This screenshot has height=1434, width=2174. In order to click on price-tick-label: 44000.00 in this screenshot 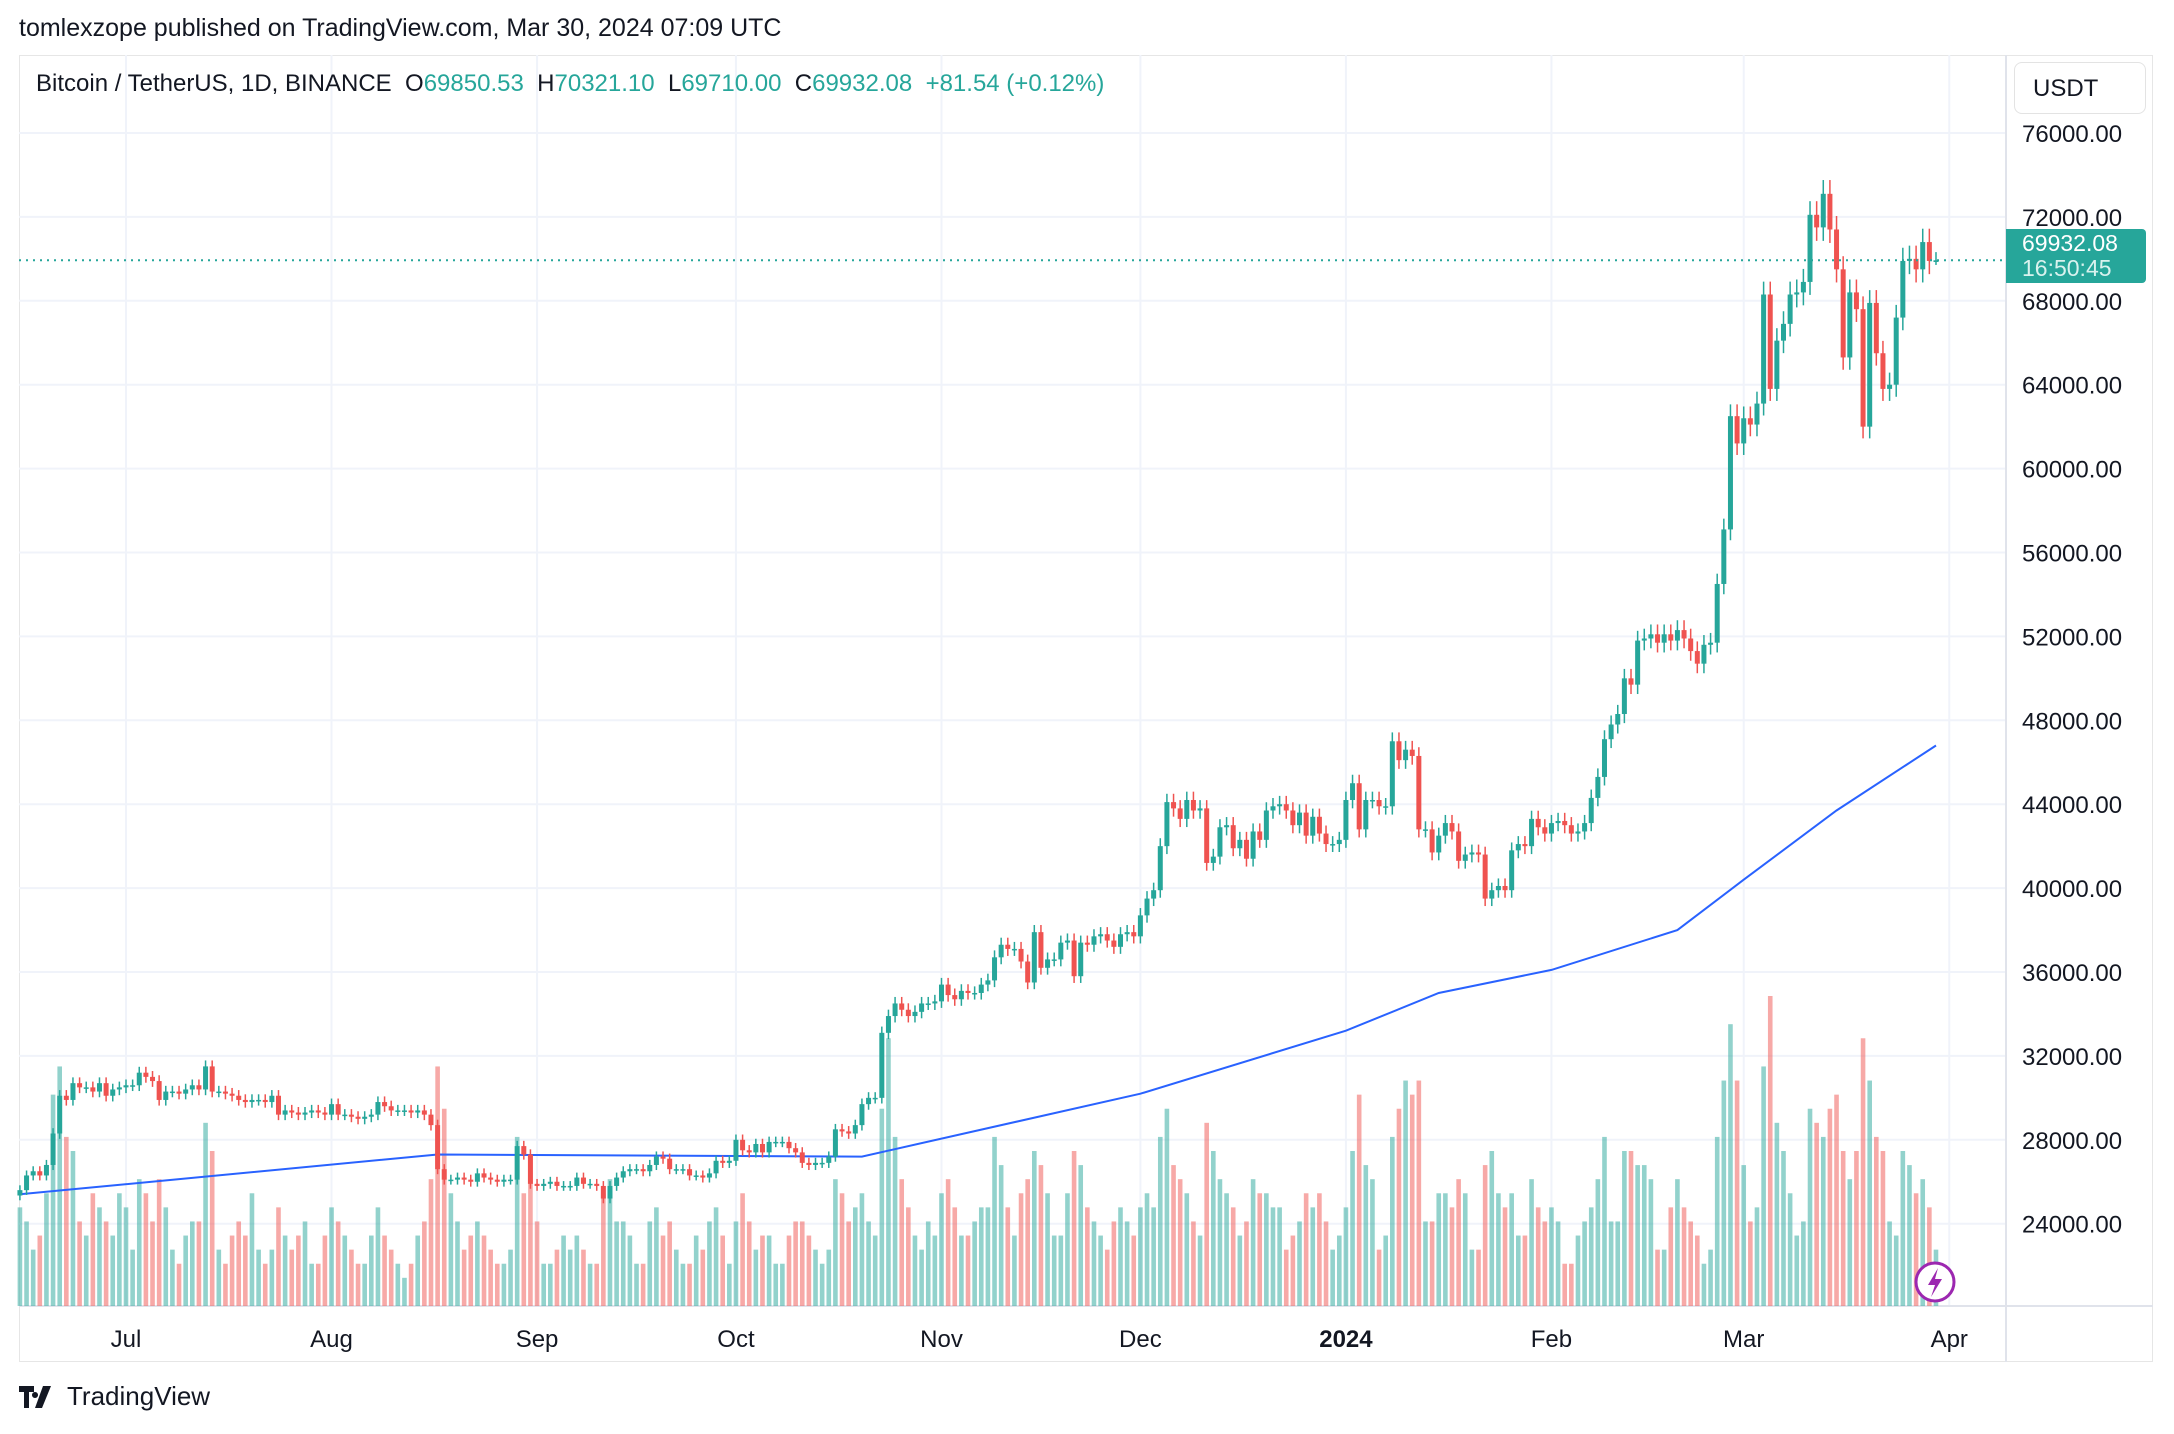, I will do `click(2072, 805)`.